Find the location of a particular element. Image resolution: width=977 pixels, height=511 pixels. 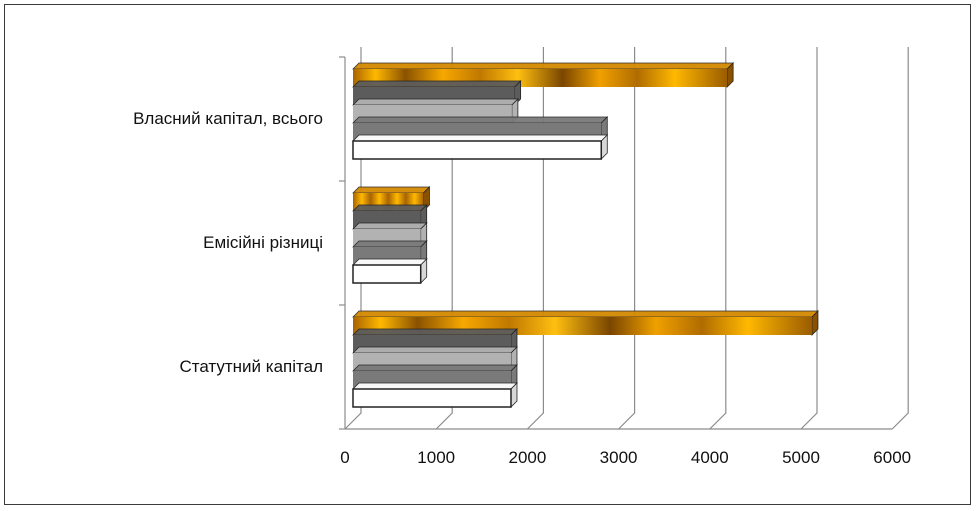

x-tick-label: 3000 is located at coordinates (619, 457).